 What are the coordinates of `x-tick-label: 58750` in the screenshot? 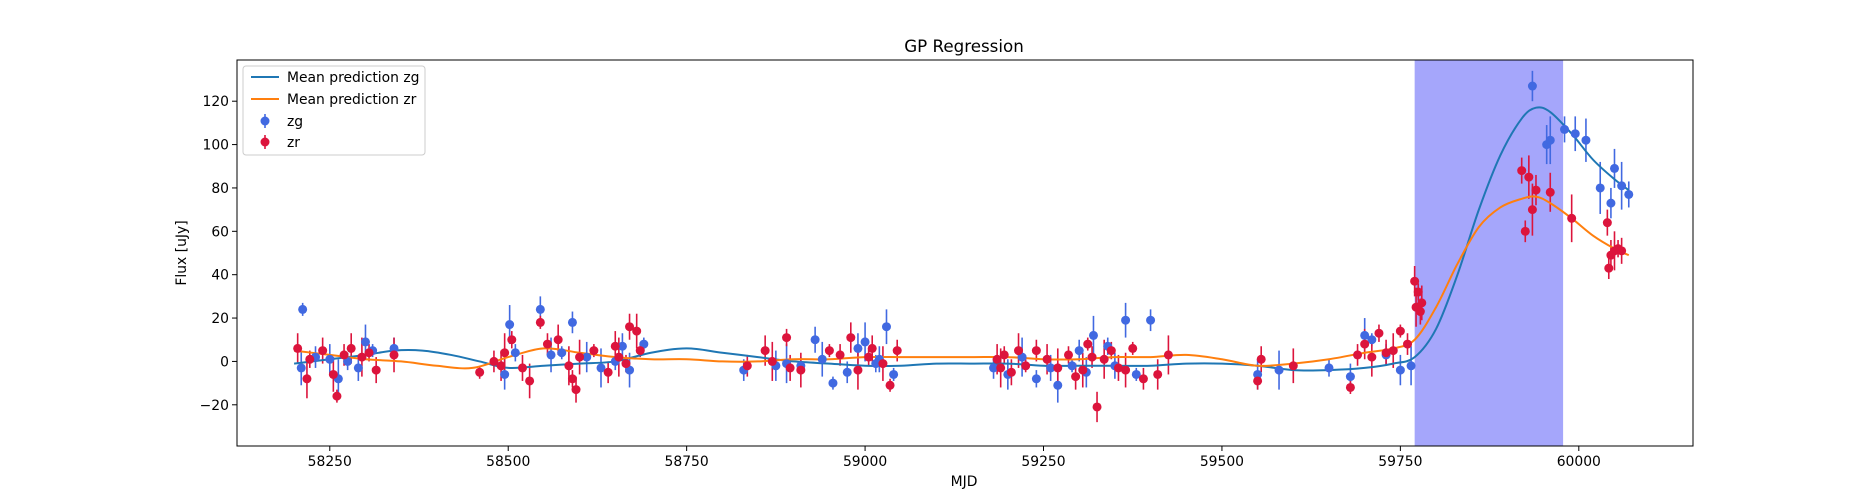 It's located at (687, 462).